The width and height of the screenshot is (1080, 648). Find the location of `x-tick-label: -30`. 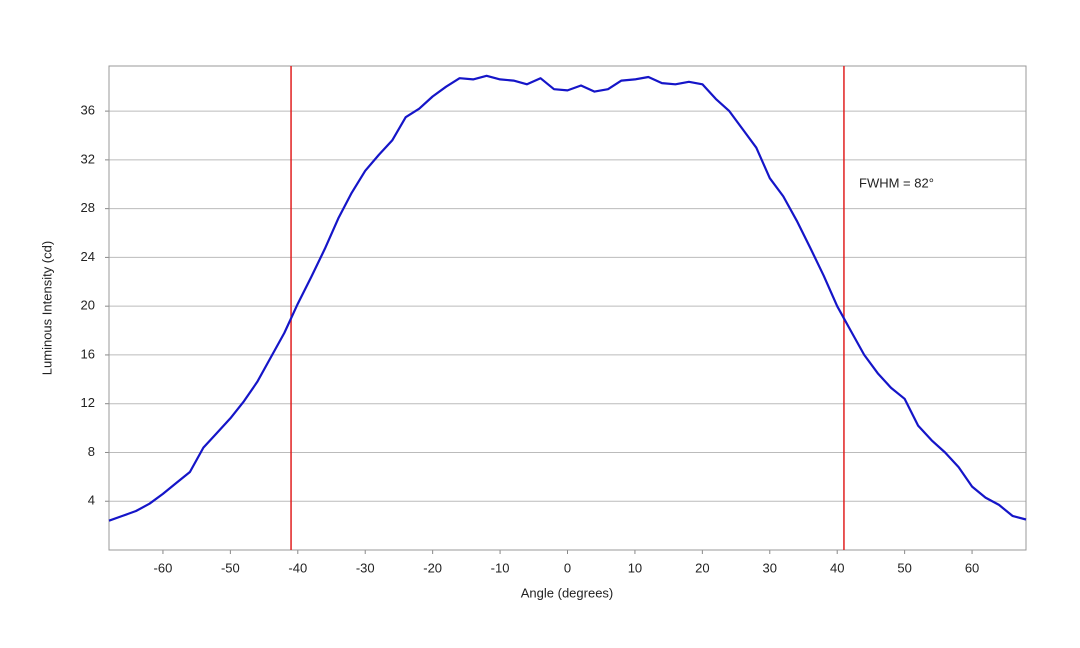

x-tick-label: -30 is located at coordinates (365, 567).